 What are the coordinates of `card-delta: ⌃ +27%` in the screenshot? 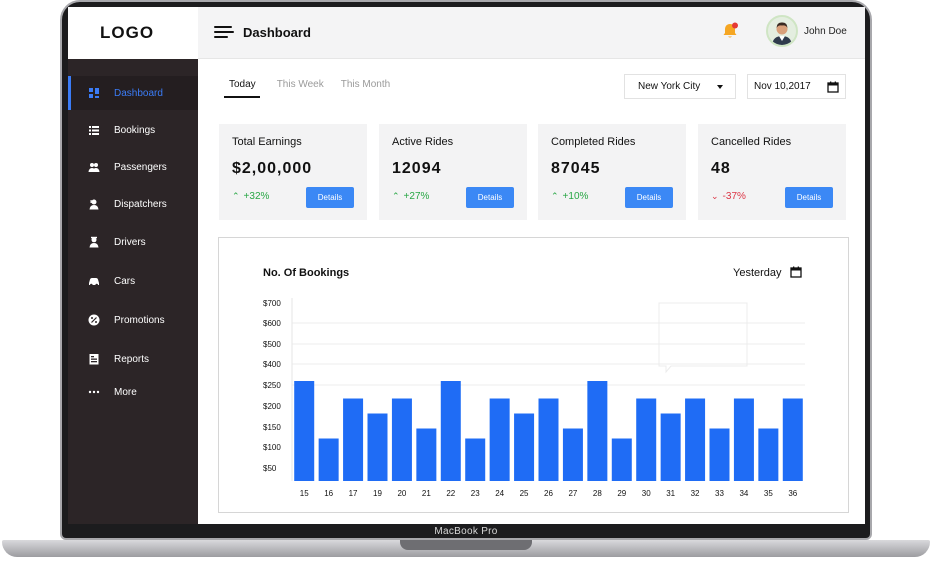 It's located at (410, 196).